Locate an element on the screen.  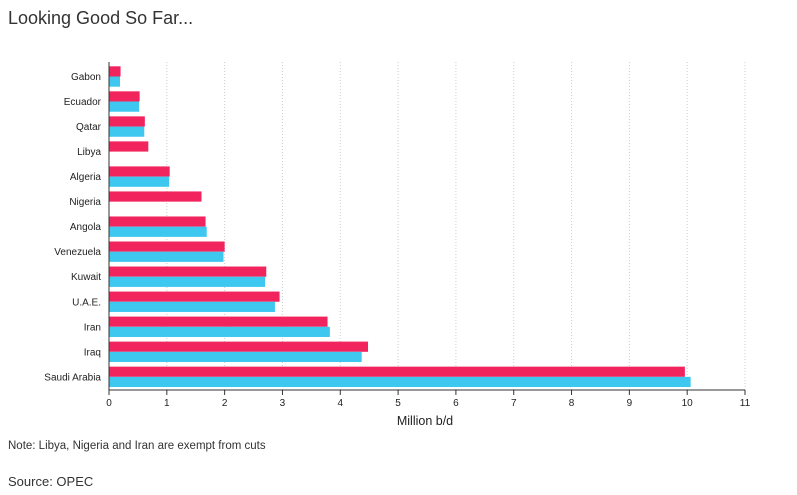
x-tick-label: 8 is located at coordinates (572, 403).